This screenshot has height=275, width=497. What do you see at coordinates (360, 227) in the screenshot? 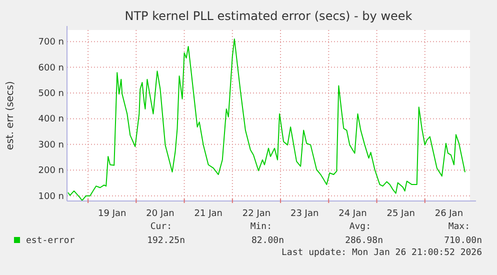
I see `text: Avg:` at bounding box center [360, 227].